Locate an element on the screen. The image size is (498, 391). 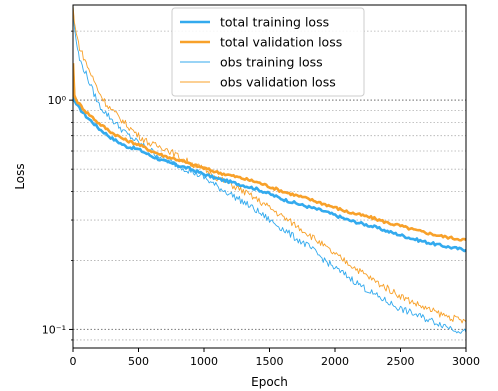
legend-label: total training loss is located at coordinates (274, 22).